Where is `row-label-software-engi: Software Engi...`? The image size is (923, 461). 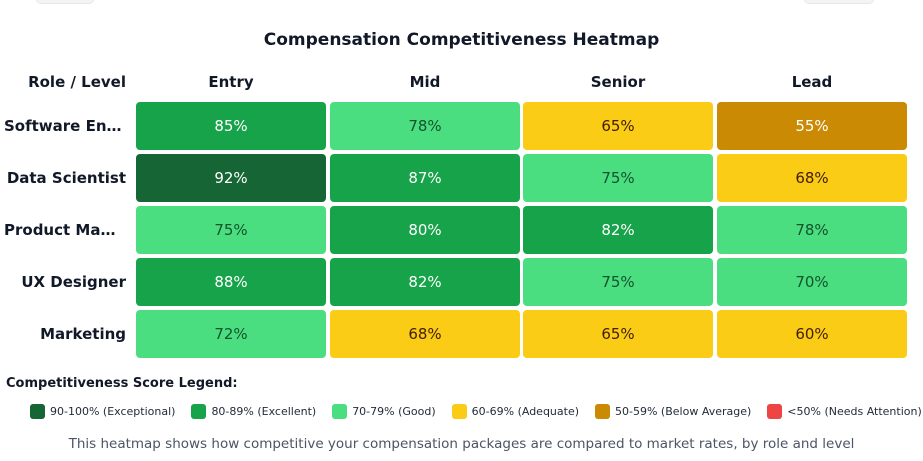
row-label-software-engi: Software Engi... is located at coordinates (65, 126).